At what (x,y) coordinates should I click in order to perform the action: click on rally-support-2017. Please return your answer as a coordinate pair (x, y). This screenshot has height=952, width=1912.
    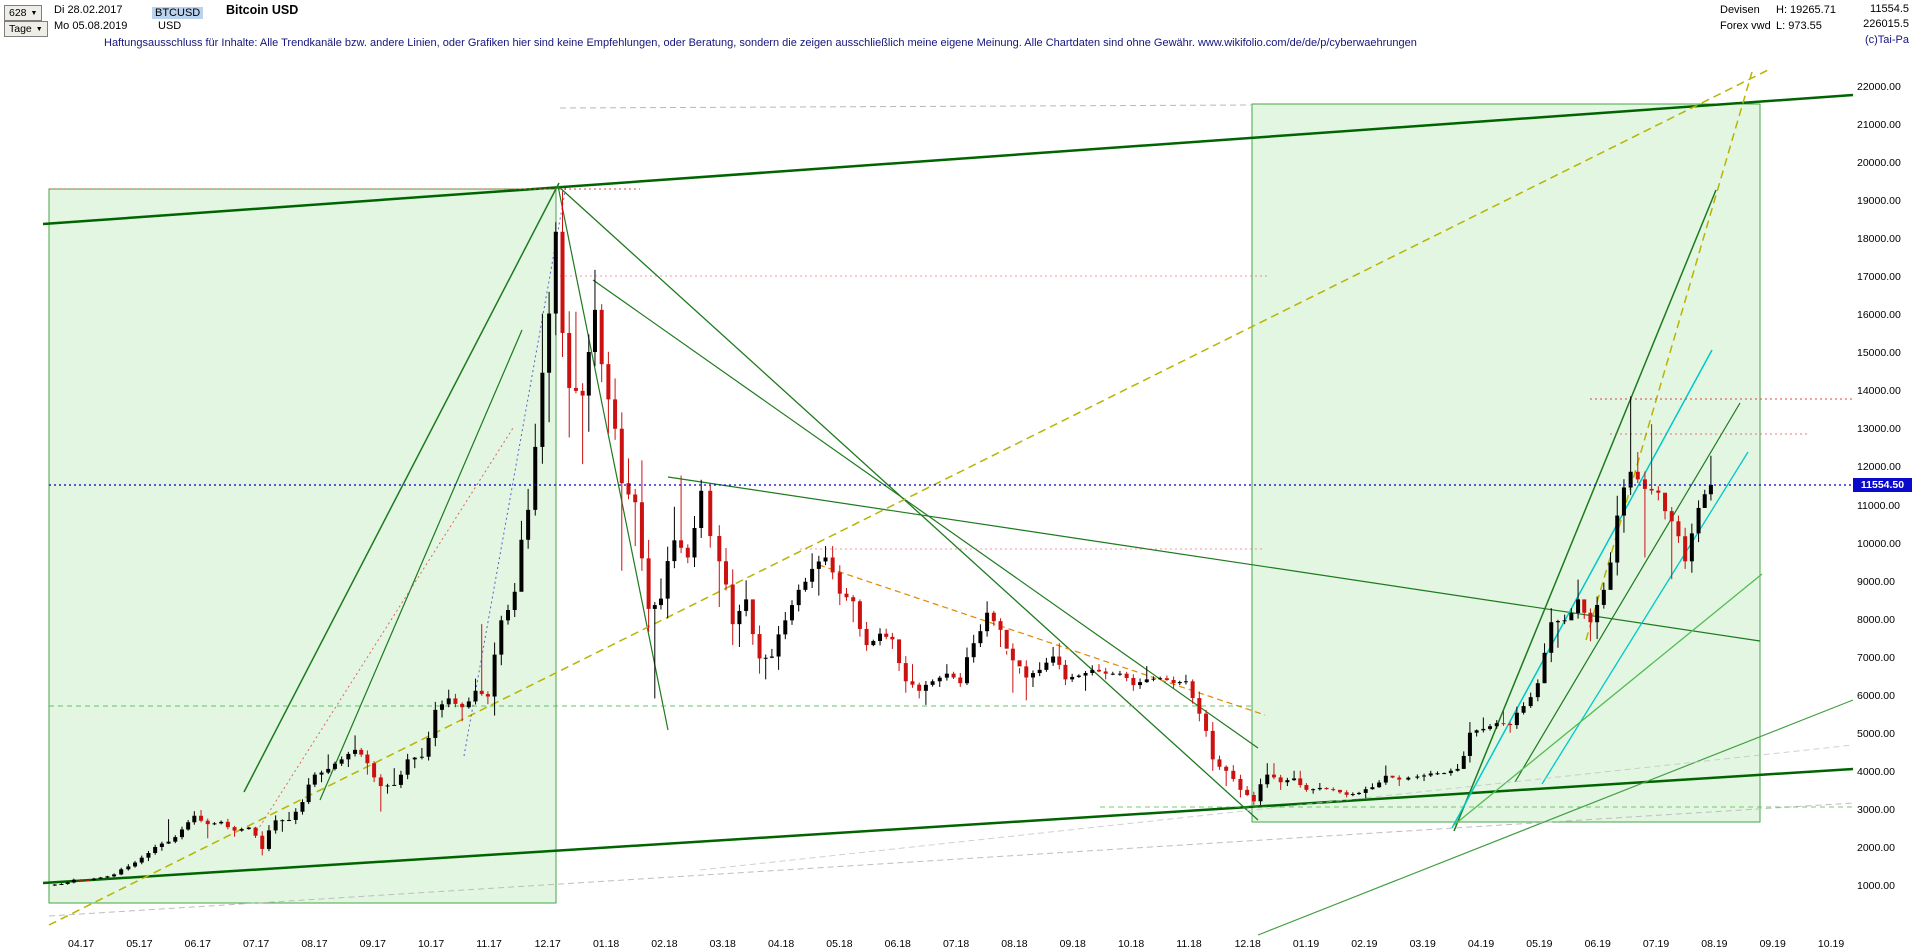
    Looking at the image, I should click on (401, 487).